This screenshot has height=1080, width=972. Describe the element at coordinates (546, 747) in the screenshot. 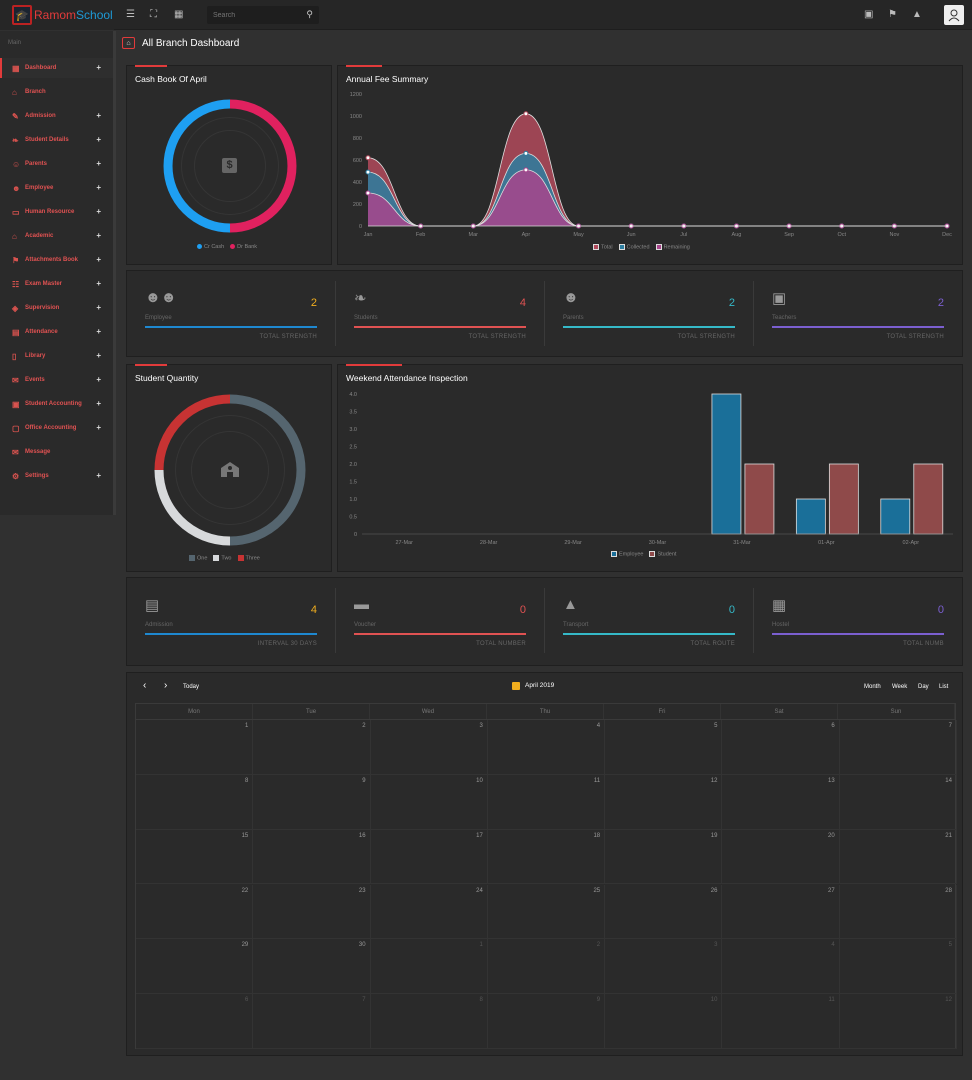

I see `calendar-day-cell: 4` at that location.